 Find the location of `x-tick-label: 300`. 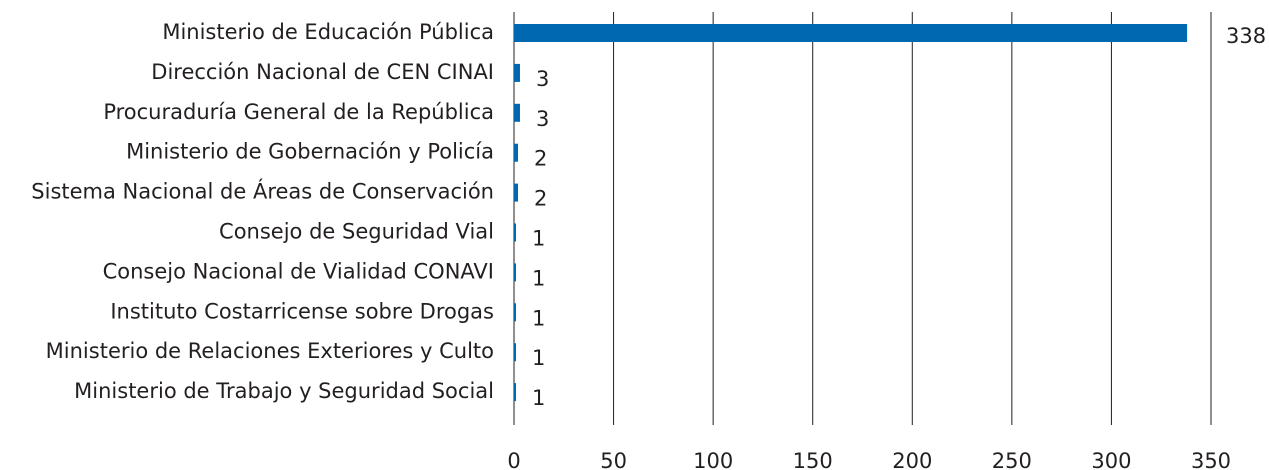

x-tick-label: 300 is located at coordinates (1111, 459).